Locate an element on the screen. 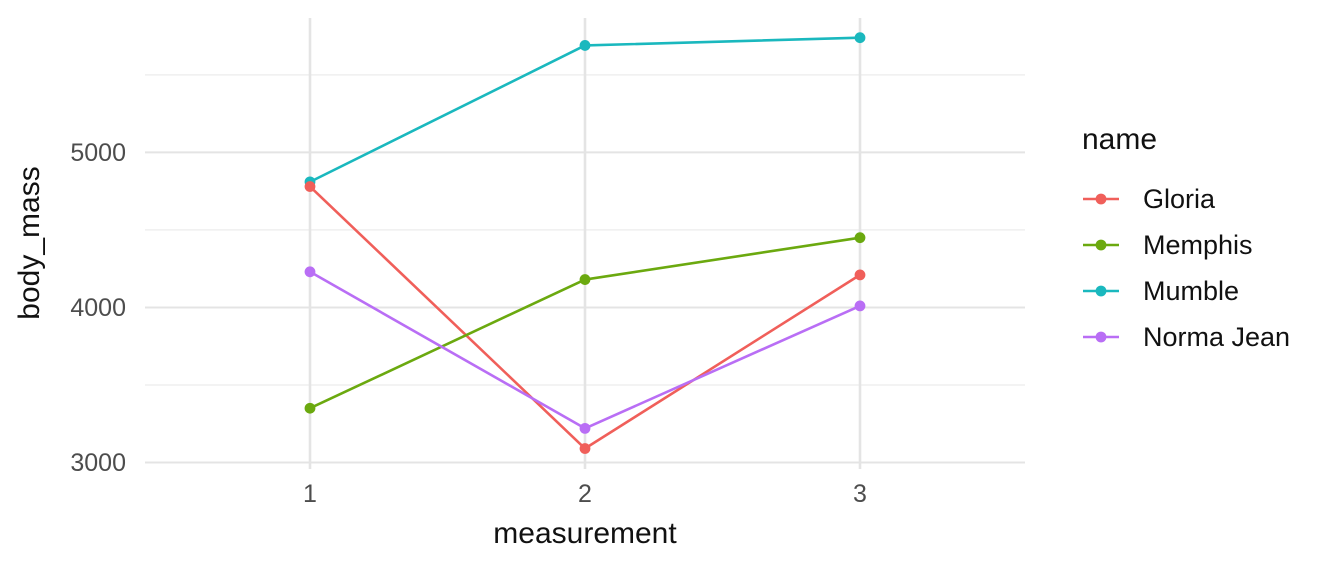 Image resolution: width=1344 pixels, height=576 pixels. legend-item-mumble: Mumble is located at coordinates (1186, 291).